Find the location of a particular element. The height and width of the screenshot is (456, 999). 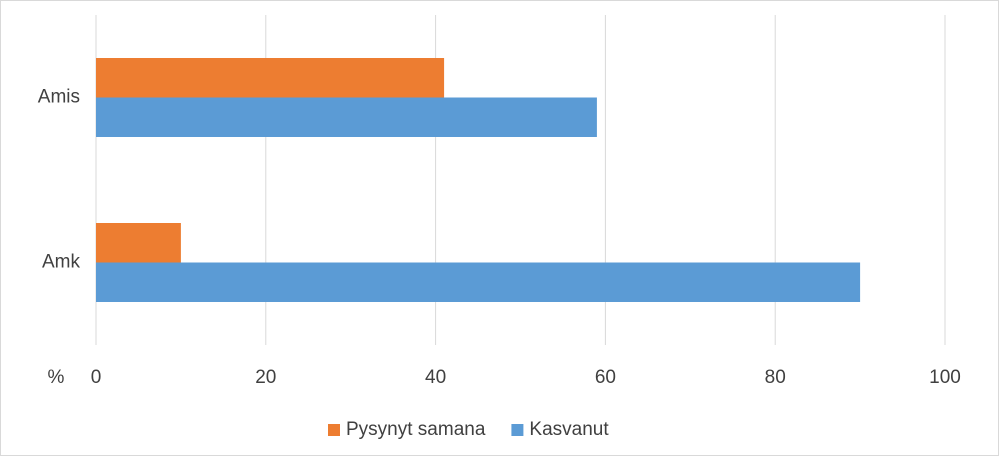

x-tick-label: 80 is located at coordinates (775, 377).